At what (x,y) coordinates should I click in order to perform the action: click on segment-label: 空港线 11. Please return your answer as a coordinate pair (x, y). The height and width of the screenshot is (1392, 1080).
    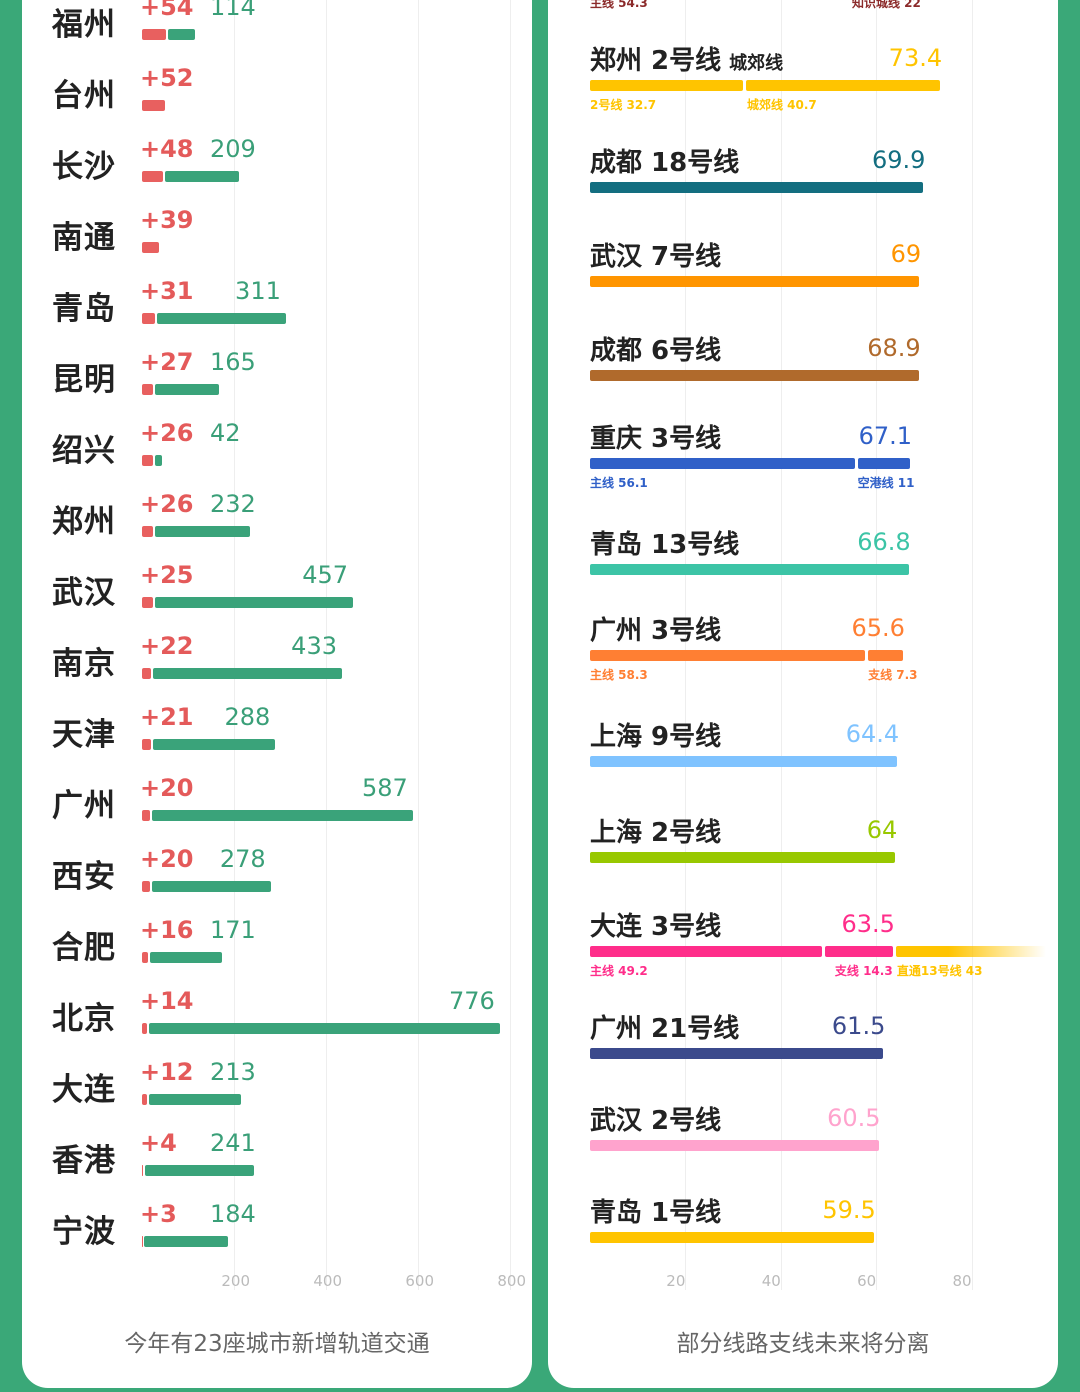
    Looking at the image, I should click on (886, 483).